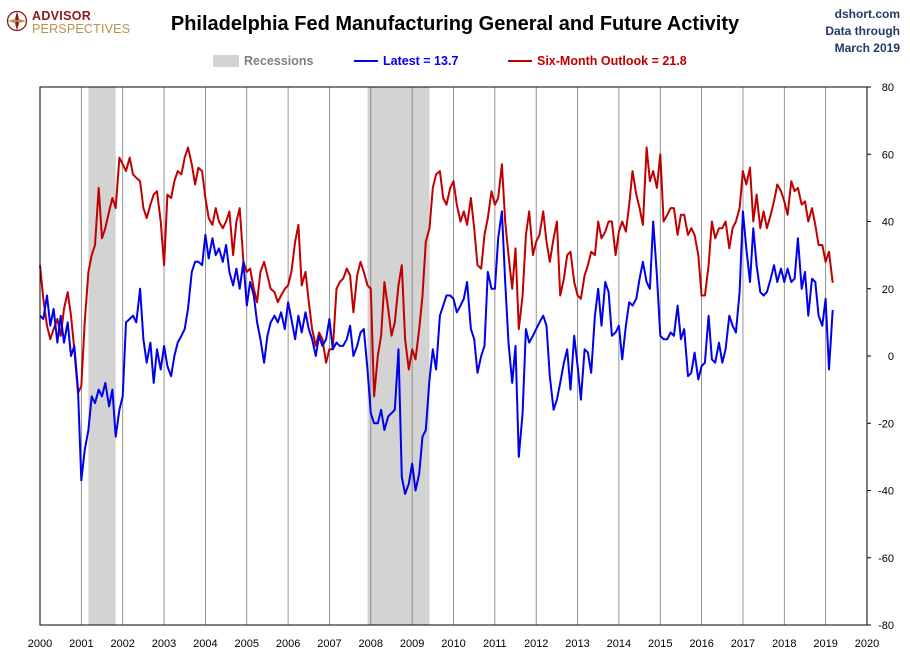 The width and height of the screenshot is (910, 660). Describe the element at coordinates (17, 21) in the screenshot. I see `compass-rose-icon` at that location.